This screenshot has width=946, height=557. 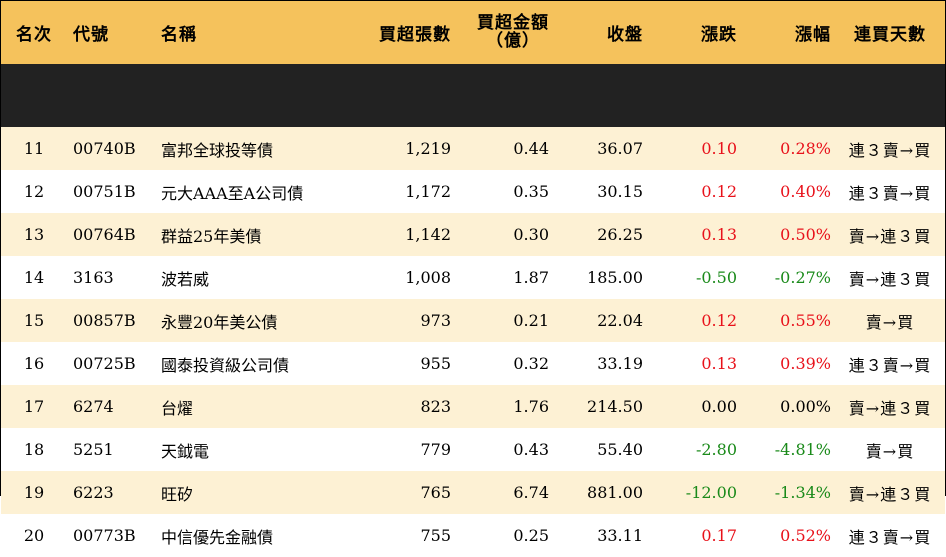 I want to click on cell-close: 33.19, so click(x=620, y=363).